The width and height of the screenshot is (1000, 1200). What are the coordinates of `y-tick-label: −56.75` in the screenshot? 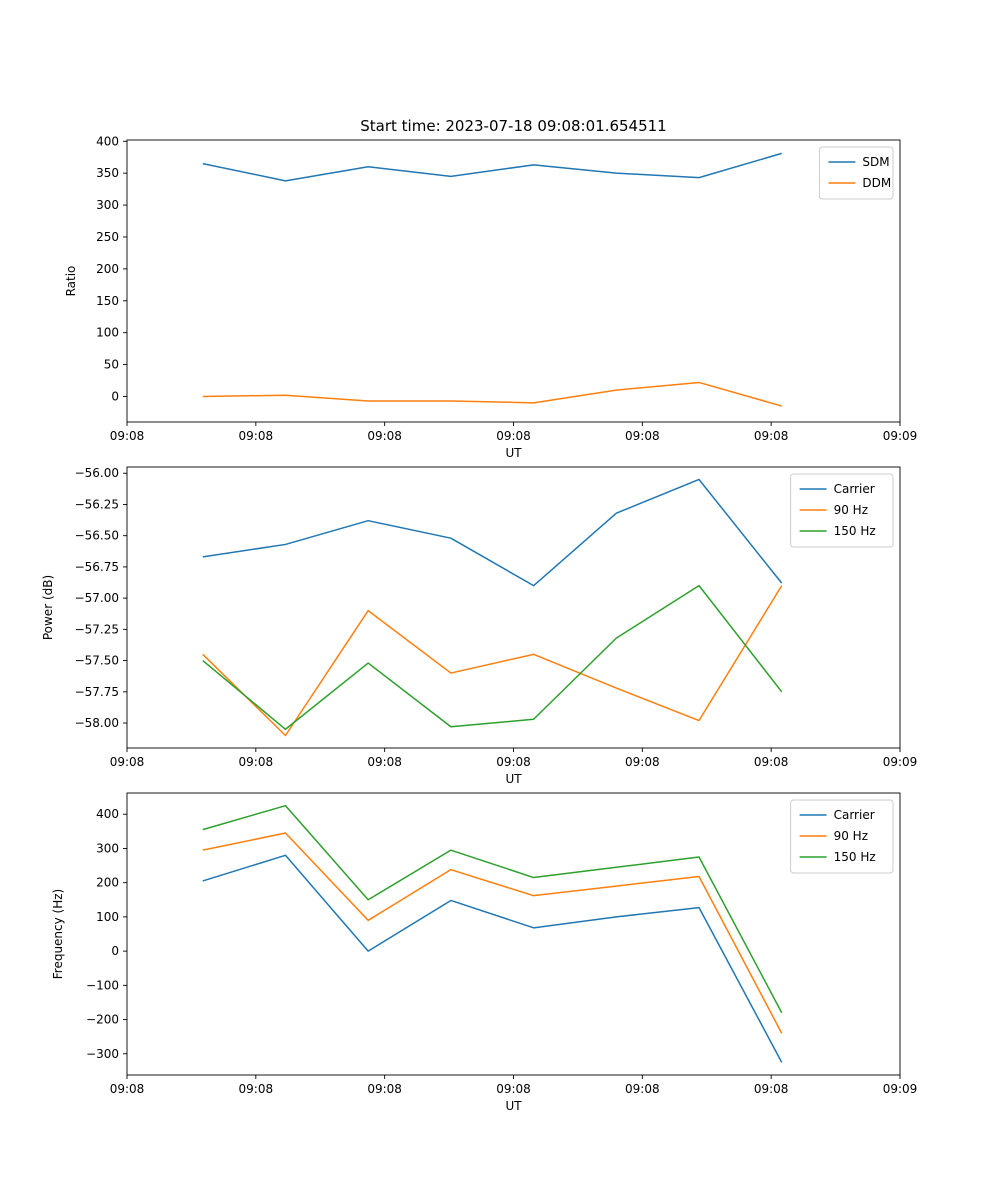 It's located at (97, 567).